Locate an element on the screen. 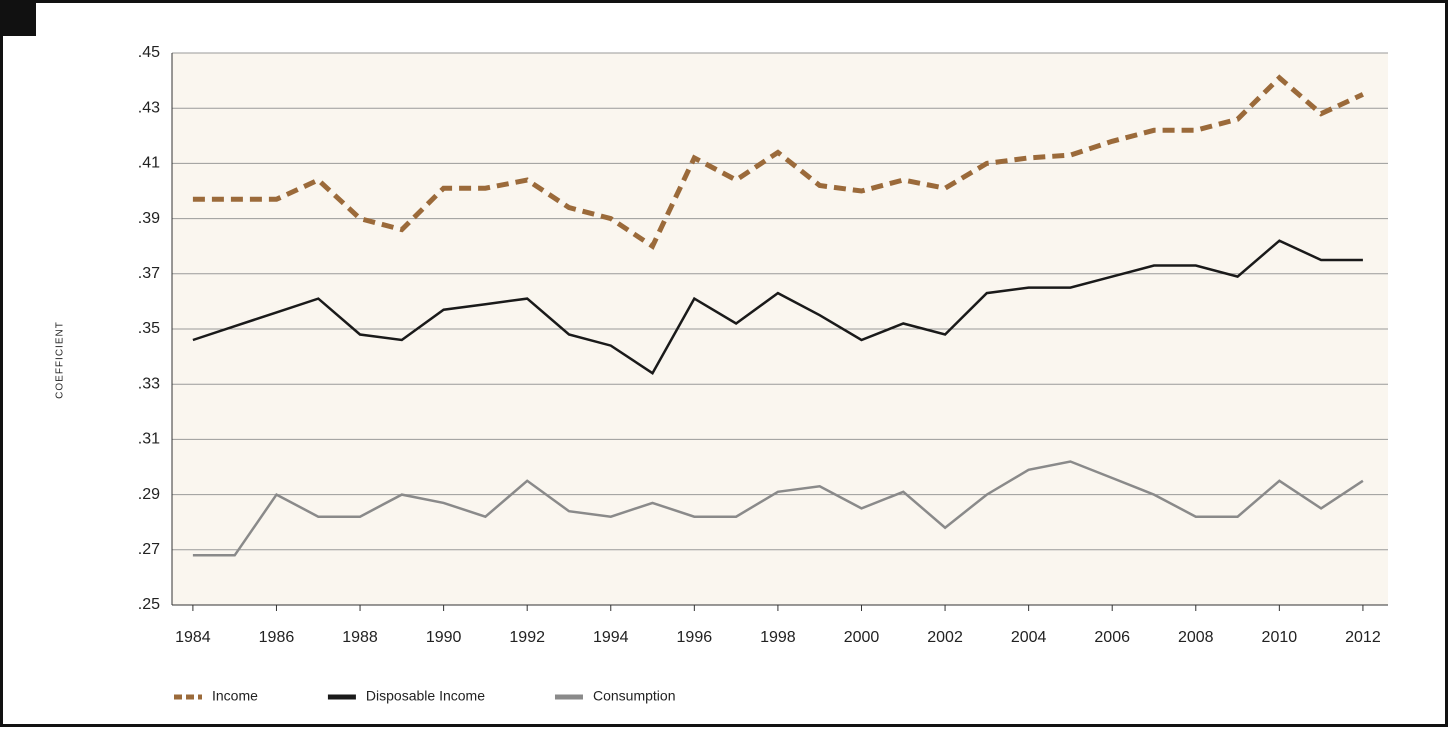  x-tick-label: 1994 is located at coordinates (611, 637).